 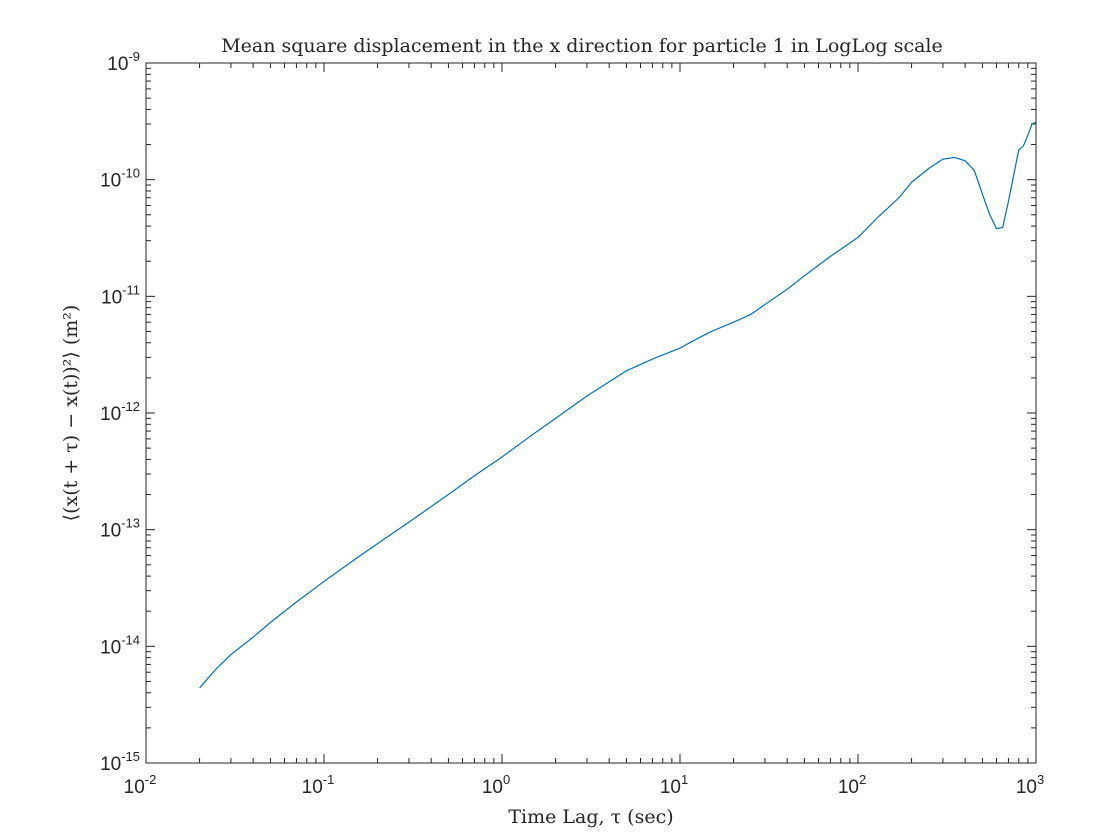 I want to click on x-tick-exponent: -2, so click(x=151, y=779).